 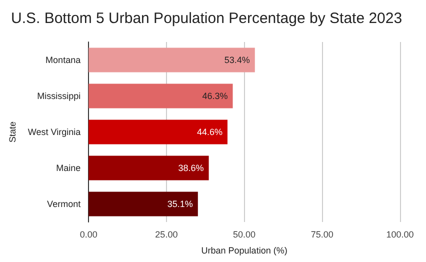 What do you see at coordinates (191, 168) in the screenshot?
I see `data-label: 38.6%` at bounding box center [191, 168].